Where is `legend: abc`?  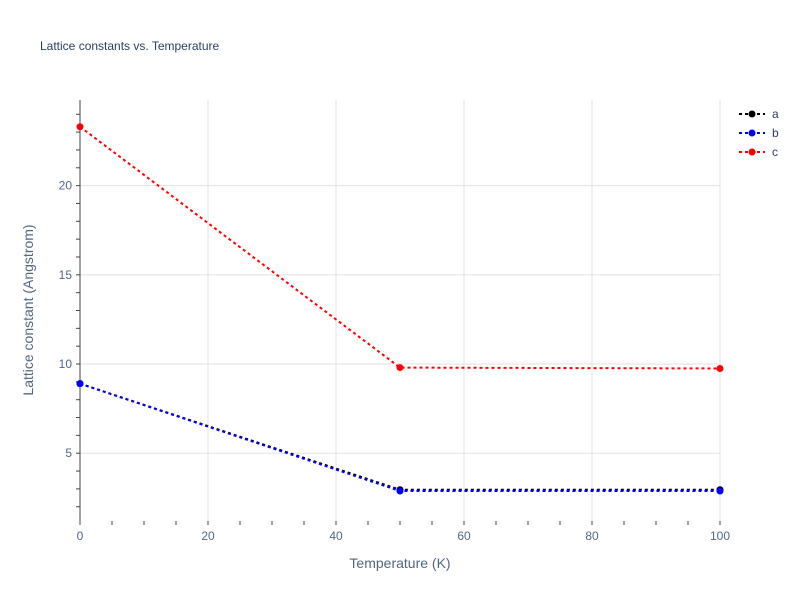 legend: abc is located at coordinates (759, 133).